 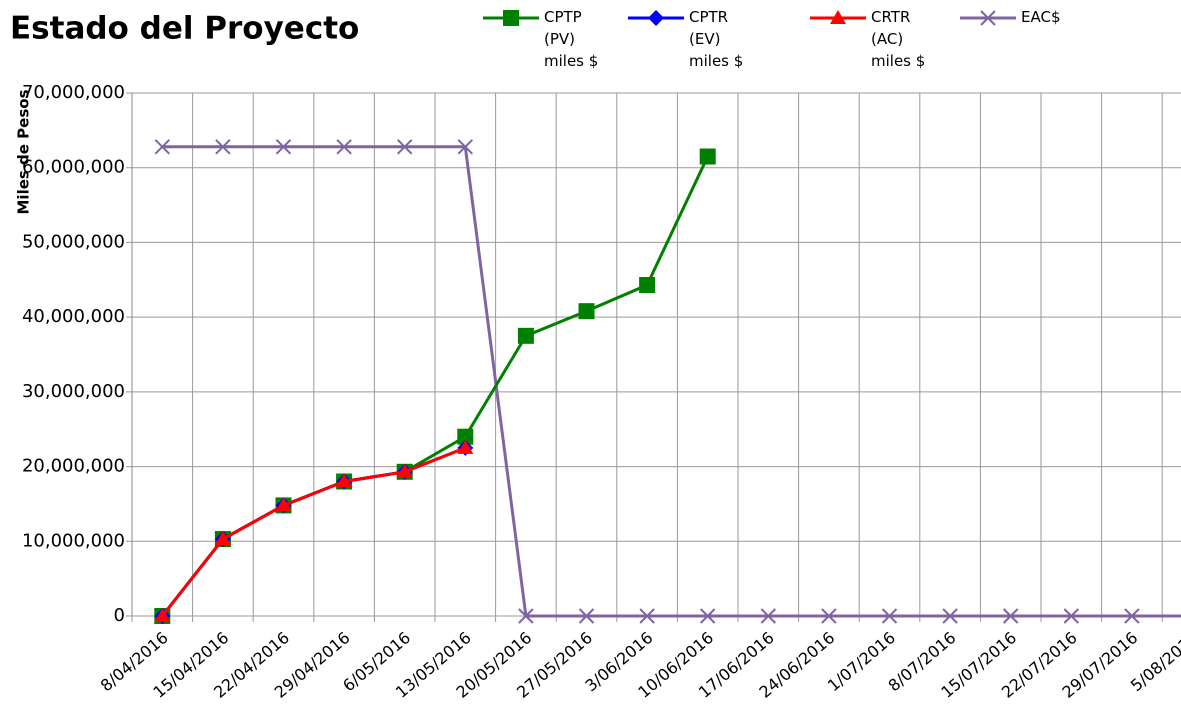 What do you see at coordinates (1041, 17) in the screenshot?
I see `legend-label: EAC$` at bounding box center [1041, 17].